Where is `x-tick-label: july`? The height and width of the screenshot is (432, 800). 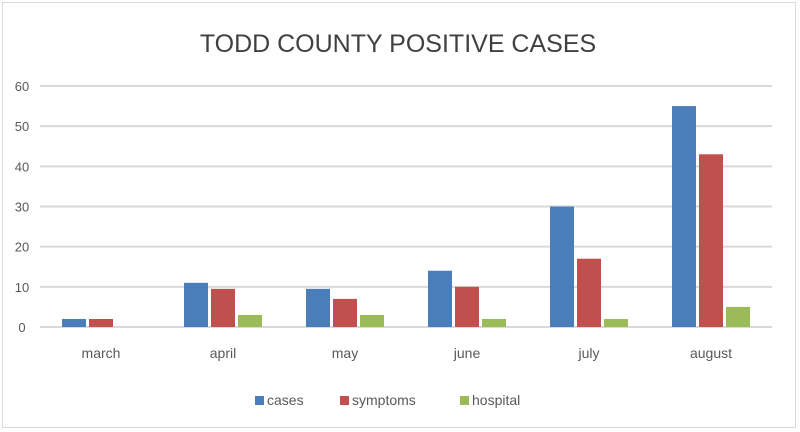 x-tick-label: july is located at coordinates (588, 353).